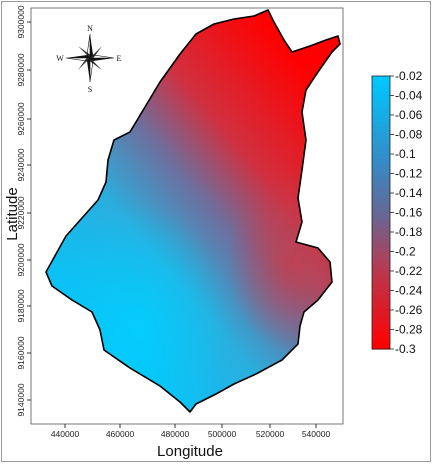 Image resolution: width=434 pixels, height=465 pixels. I want to click on legend-label: -0.06, so click(409, 115).